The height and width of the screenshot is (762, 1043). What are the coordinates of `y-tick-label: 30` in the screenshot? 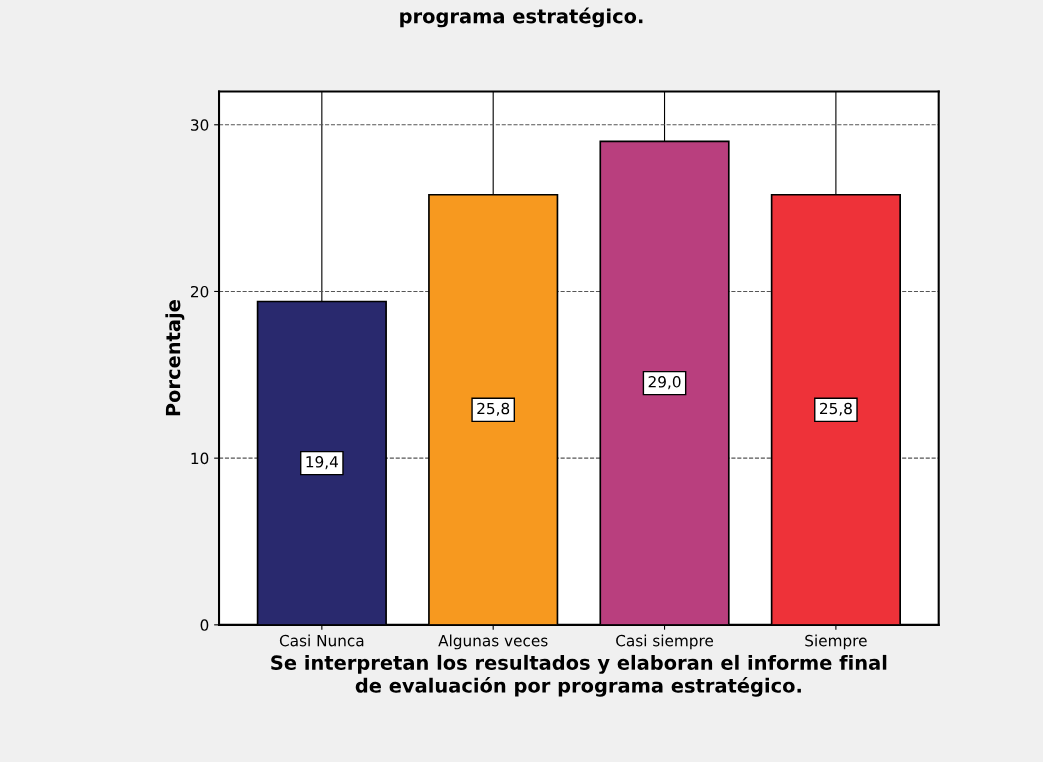 It's located at (200, 125).